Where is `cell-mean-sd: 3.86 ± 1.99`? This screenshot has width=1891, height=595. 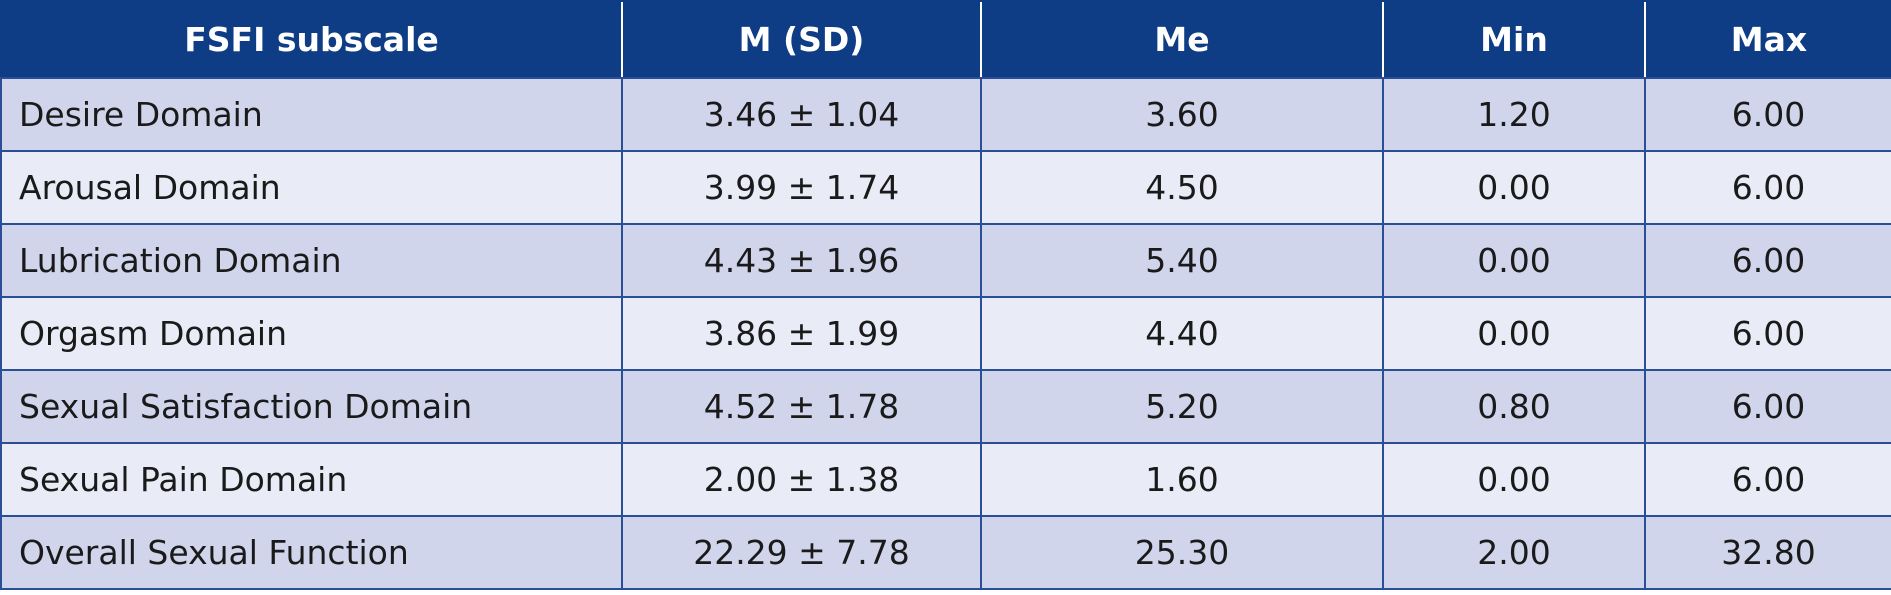
cell-mean-sd: 3.86 ± 1.99 is located at coordinates (801, 333).